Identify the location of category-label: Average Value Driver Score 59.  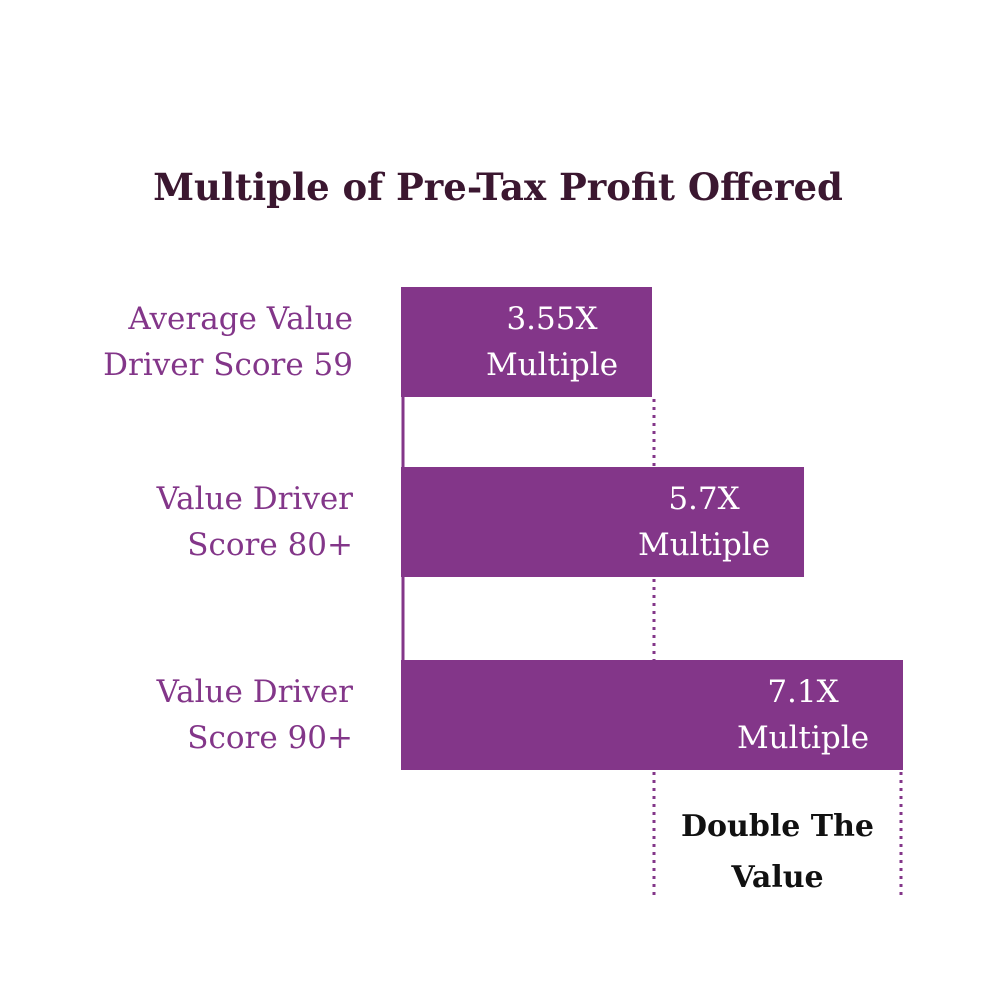
(228, 342).